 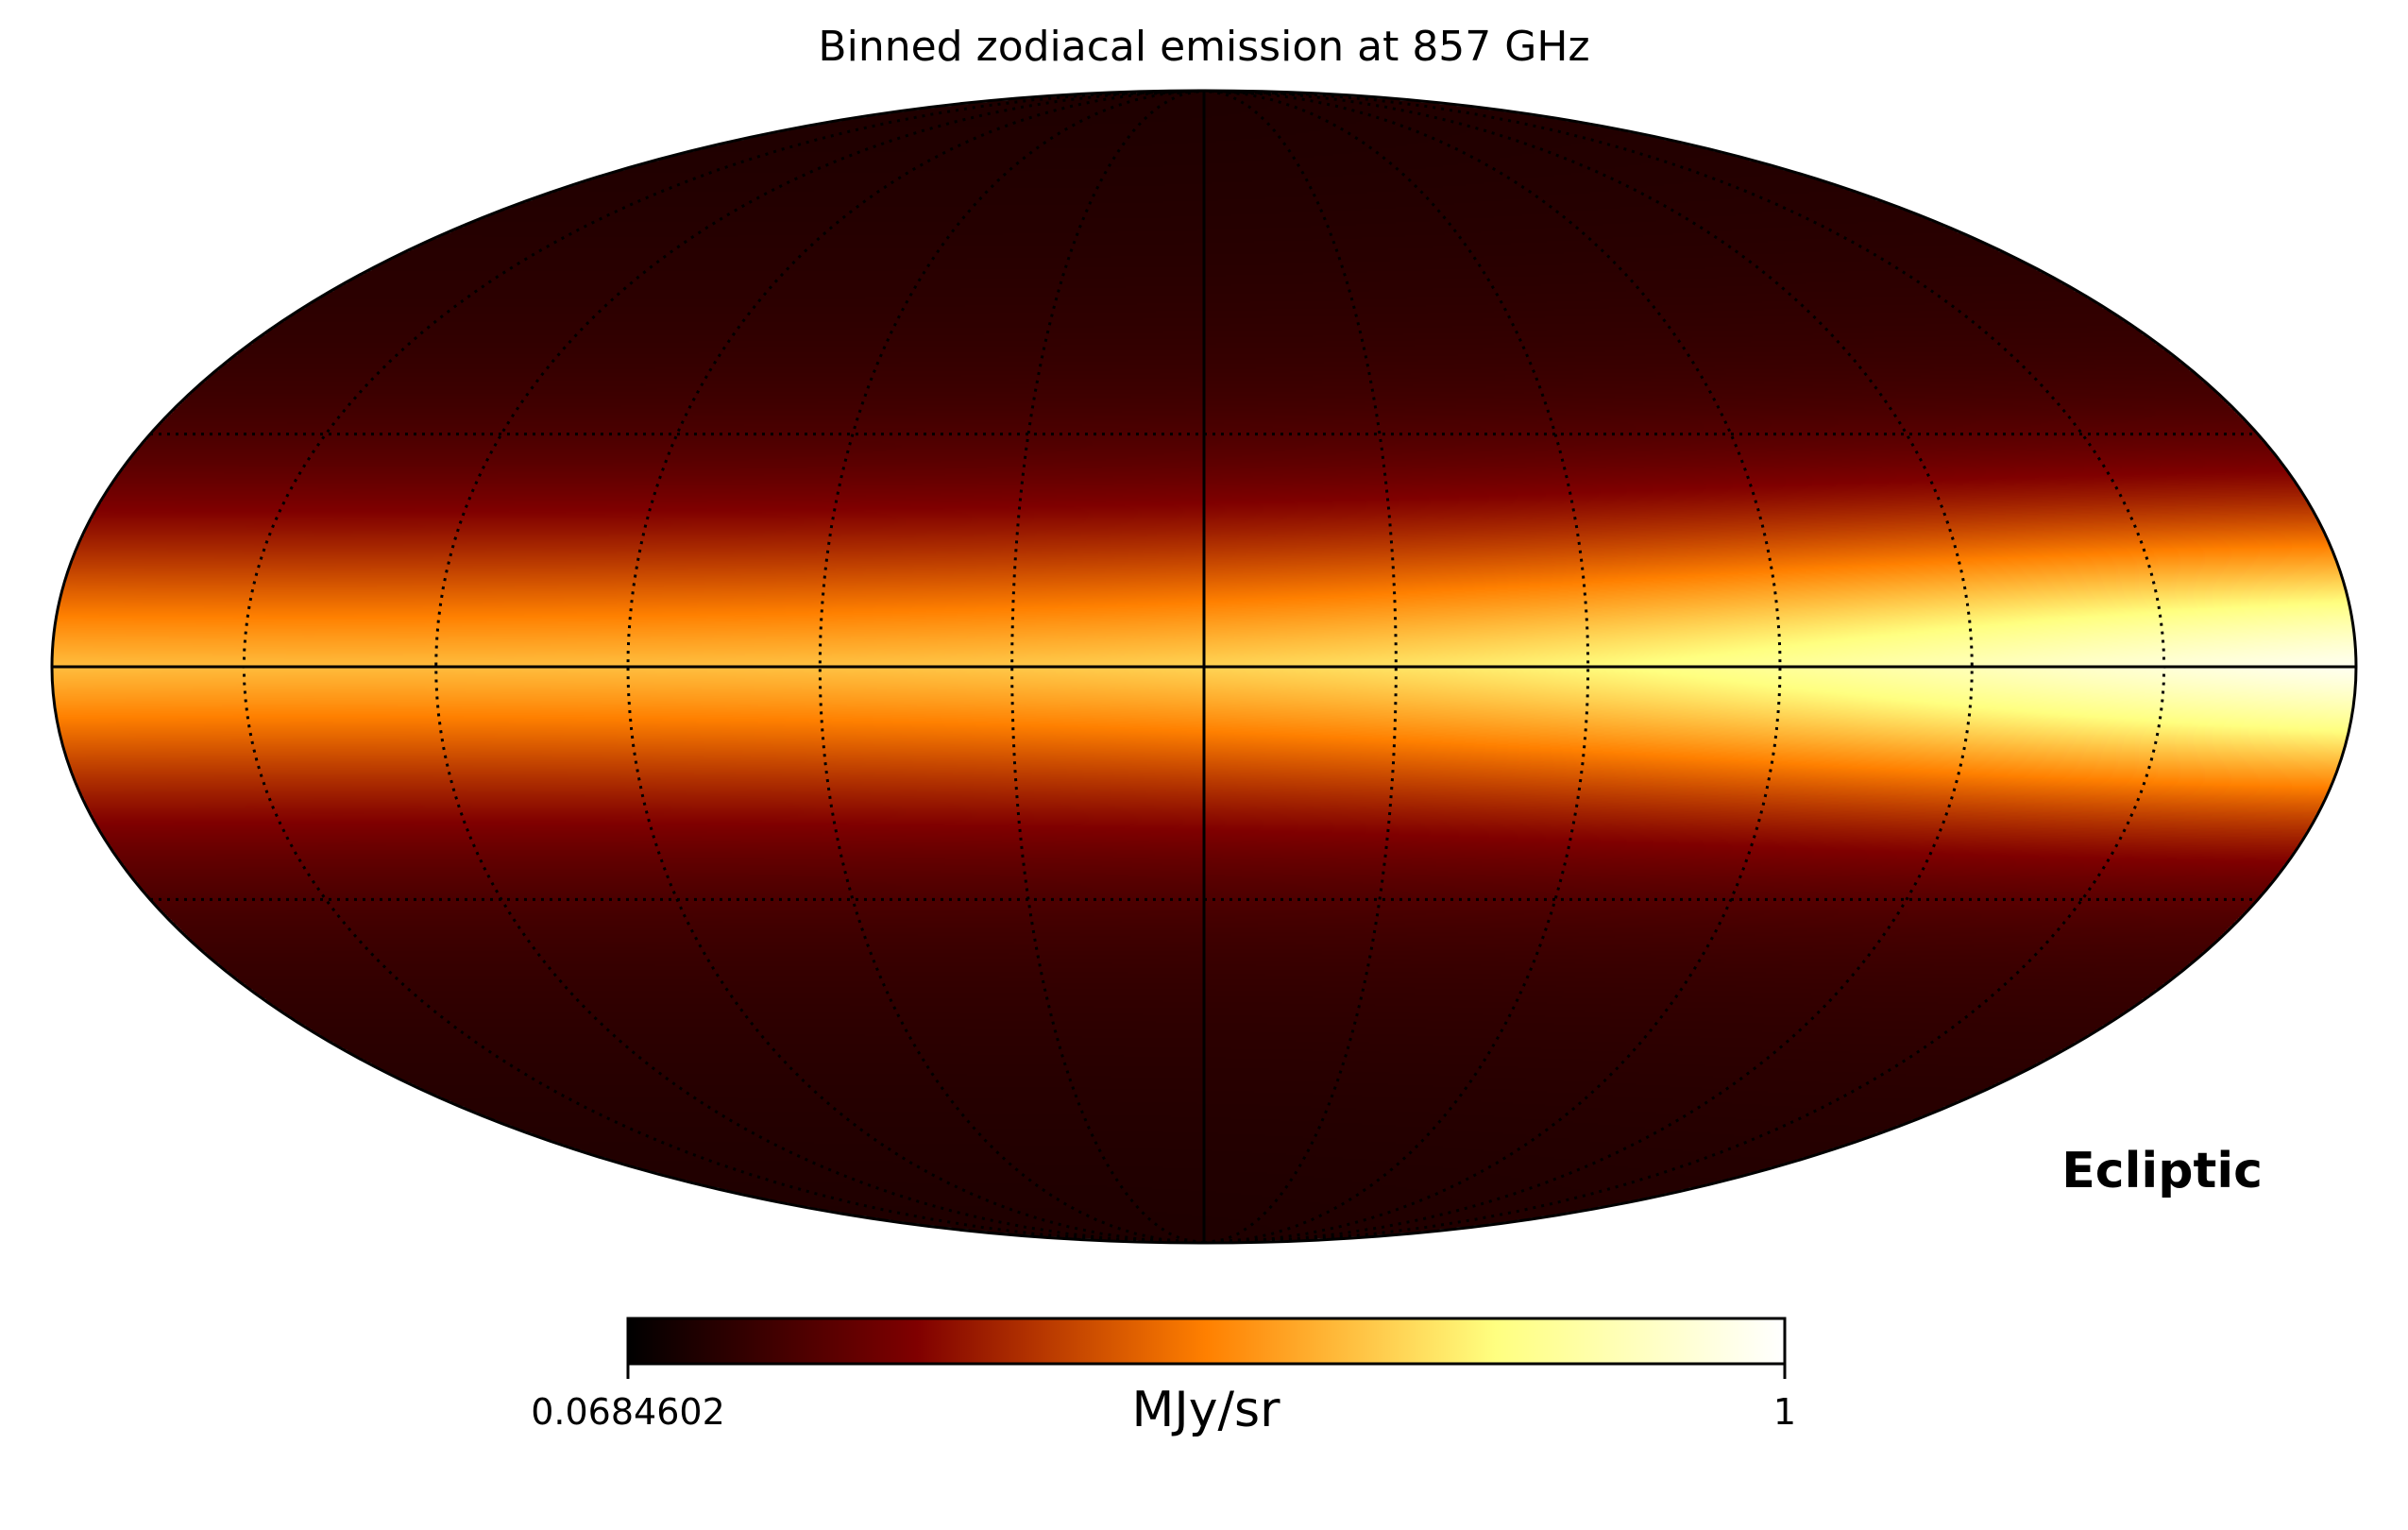 What do you see at coordinates (1203, 47) in the screenshot?
I see `chart-title: Binned zodiacal emission at 857 GHz` at bounding box center [1203, 47].